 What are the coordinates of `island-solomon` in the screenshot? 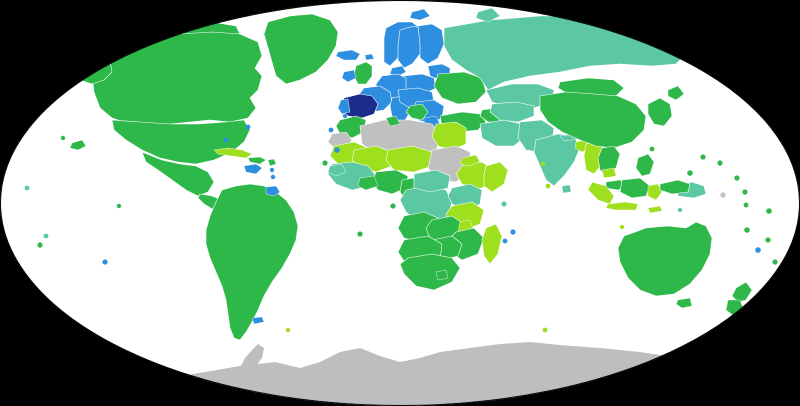 It's located at (747, 230).